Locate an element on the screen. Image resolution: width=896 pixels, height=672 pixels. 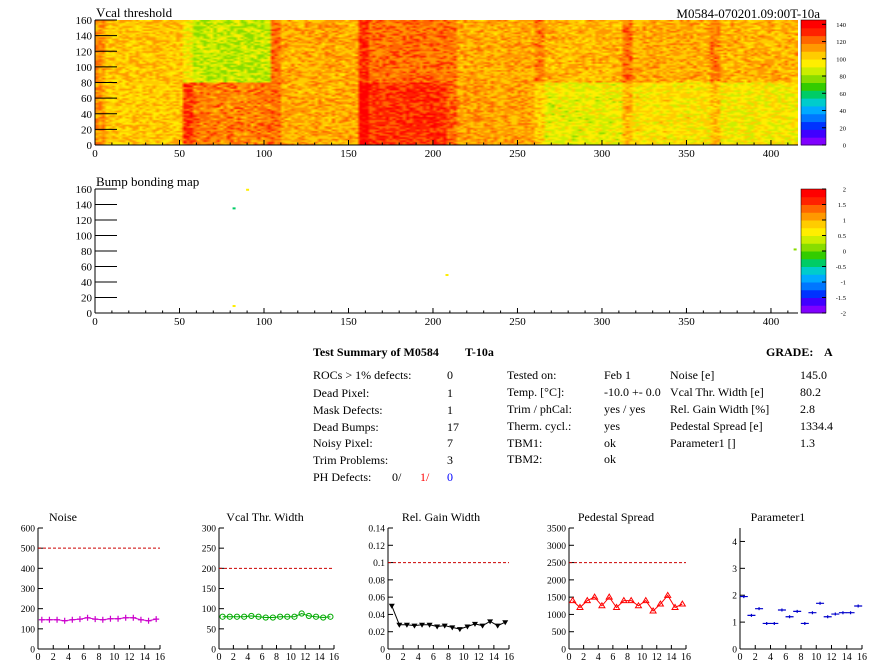
y-tick-label: 0.1 is located at coordinates (379, 564).